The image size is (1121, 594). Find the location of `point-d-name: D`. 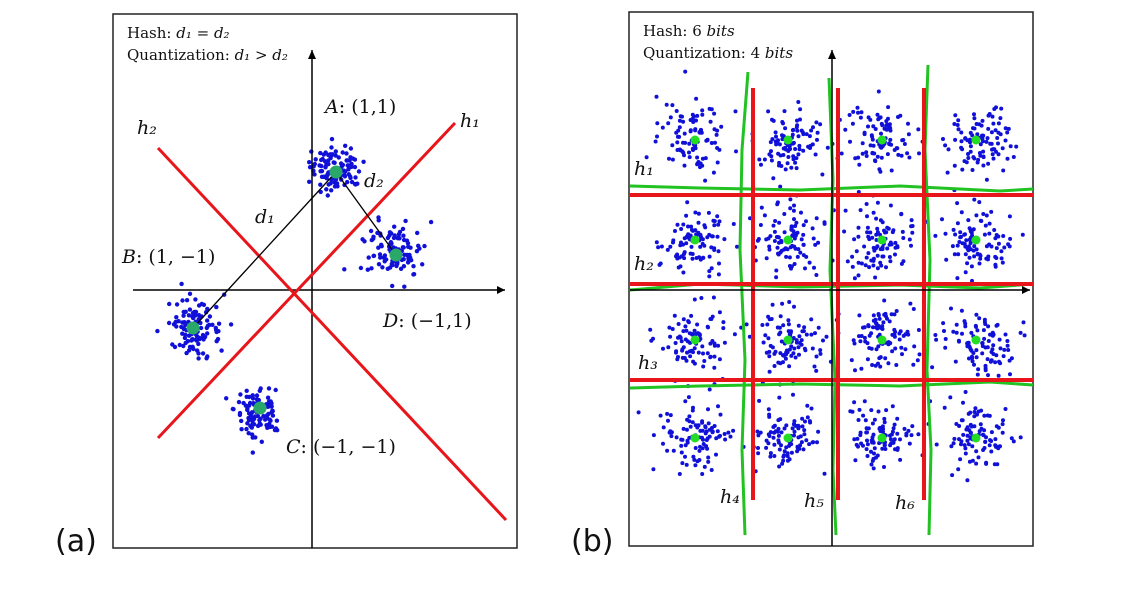

point-d-name: D is located at coordinates (391, 321).